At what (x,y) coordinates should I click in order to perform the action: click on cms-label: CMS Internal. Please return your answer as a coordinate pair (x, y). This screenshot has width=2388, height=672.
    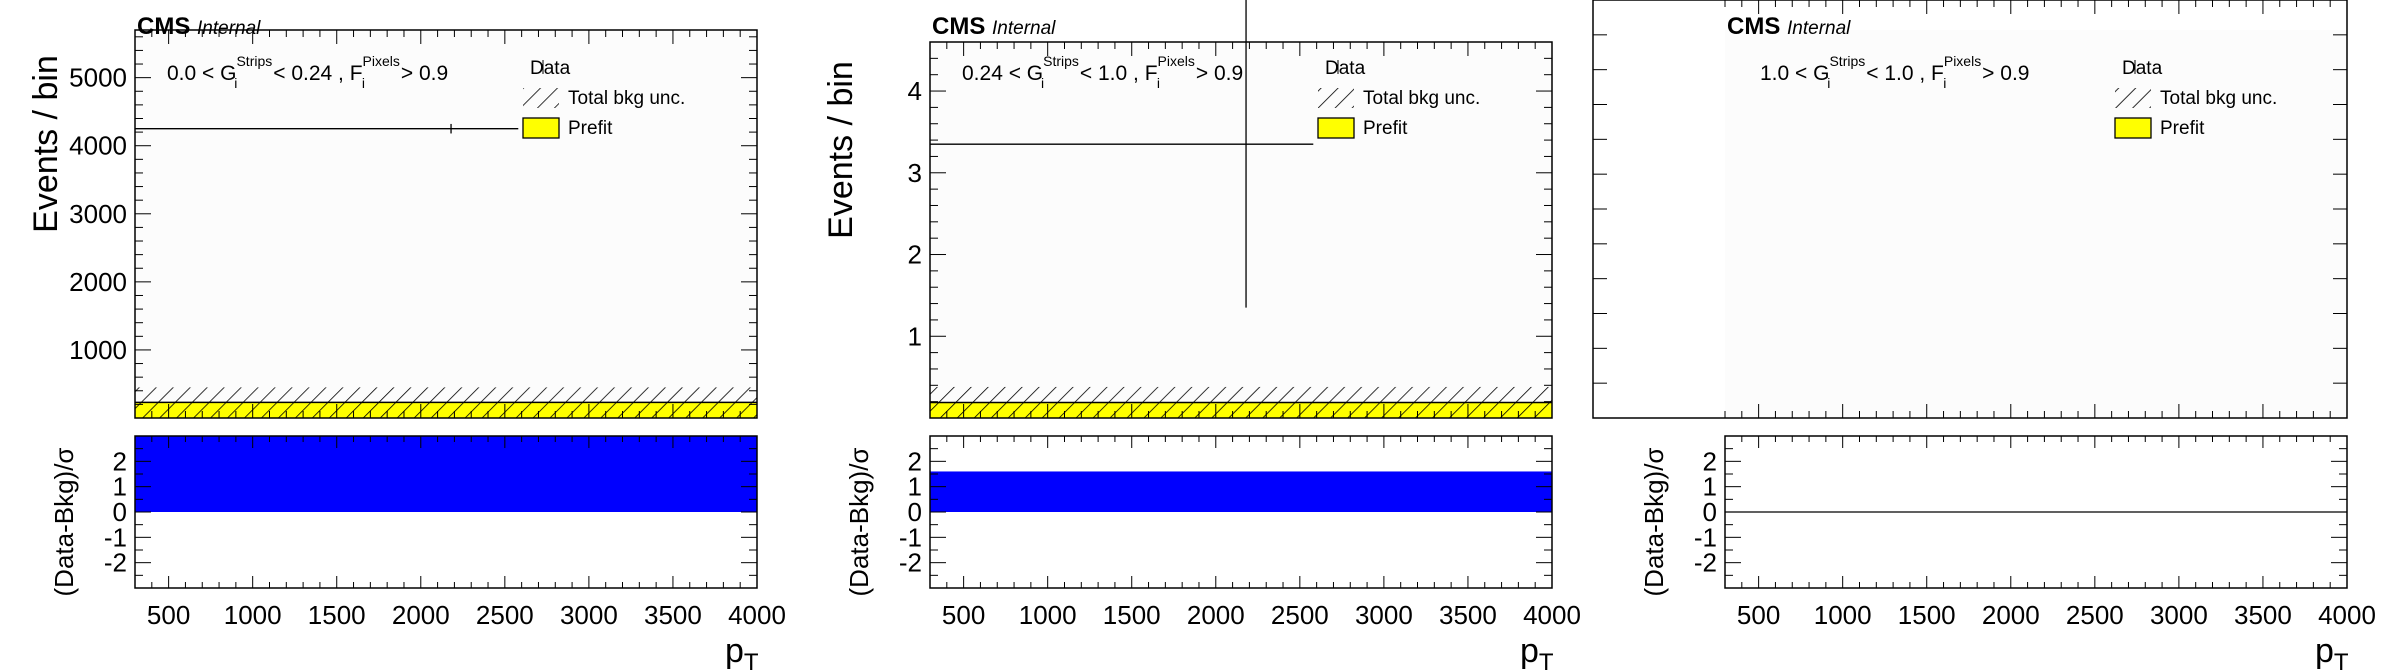
    Looking at the image, I should click on (199, 26).